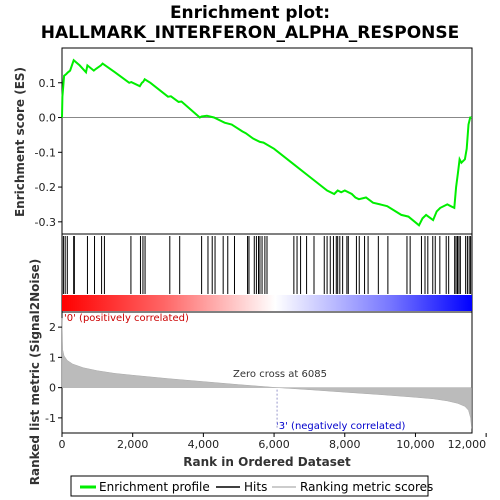 Image resolution: width=500 pixels, height=500 pixels. Describe the element at coordinates (204, 444) in the screenshot. I see `x-tick-label: 4,000` at that location.